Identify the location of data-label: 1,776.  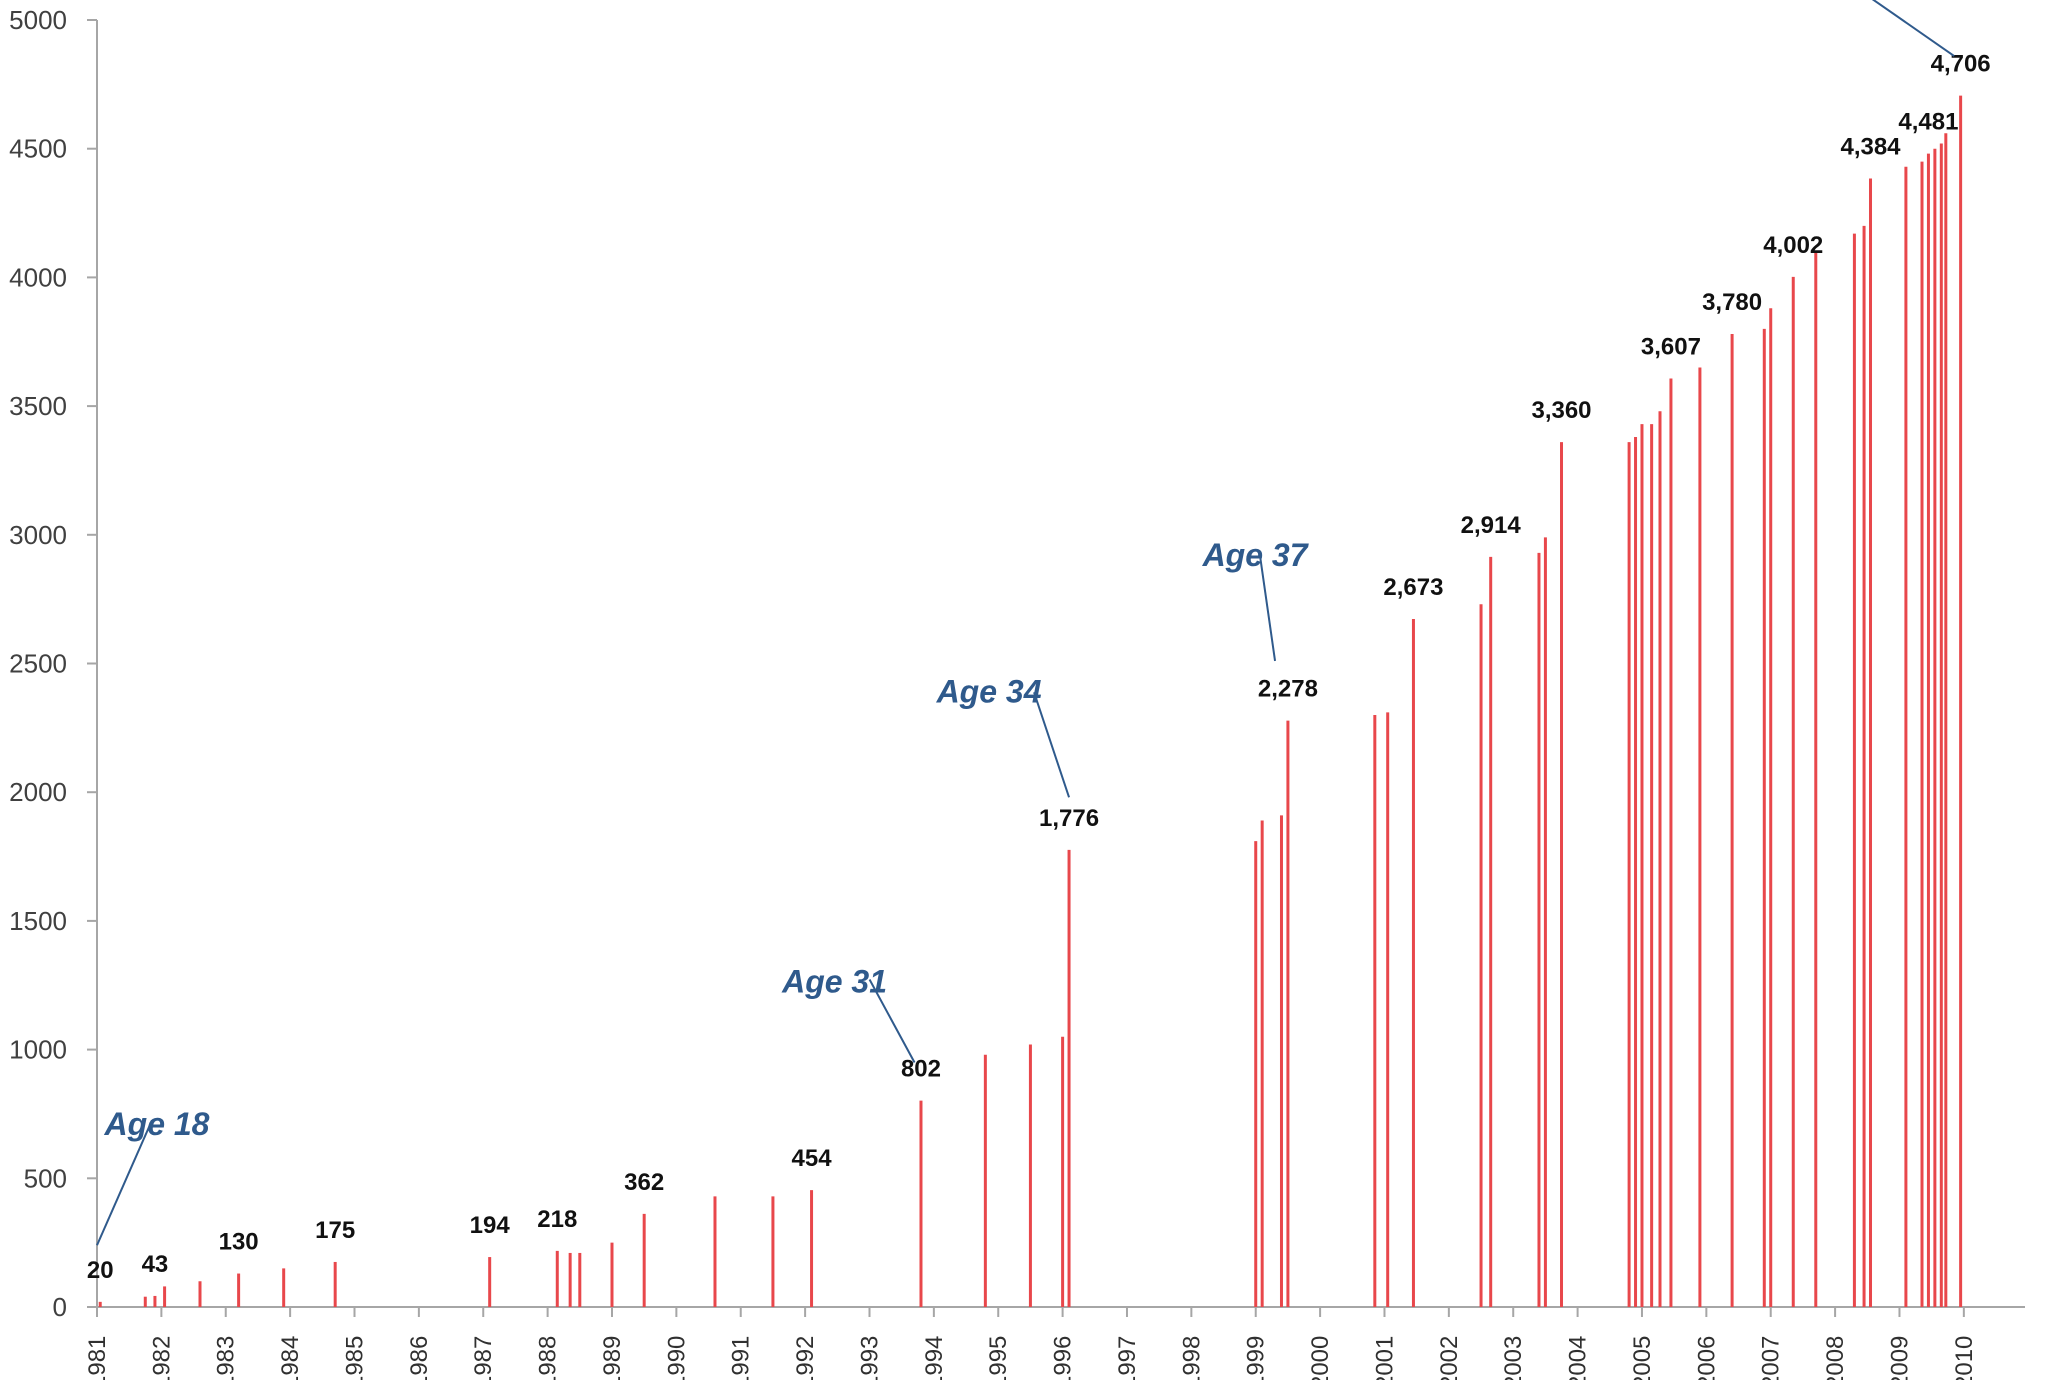
(1069, 818).